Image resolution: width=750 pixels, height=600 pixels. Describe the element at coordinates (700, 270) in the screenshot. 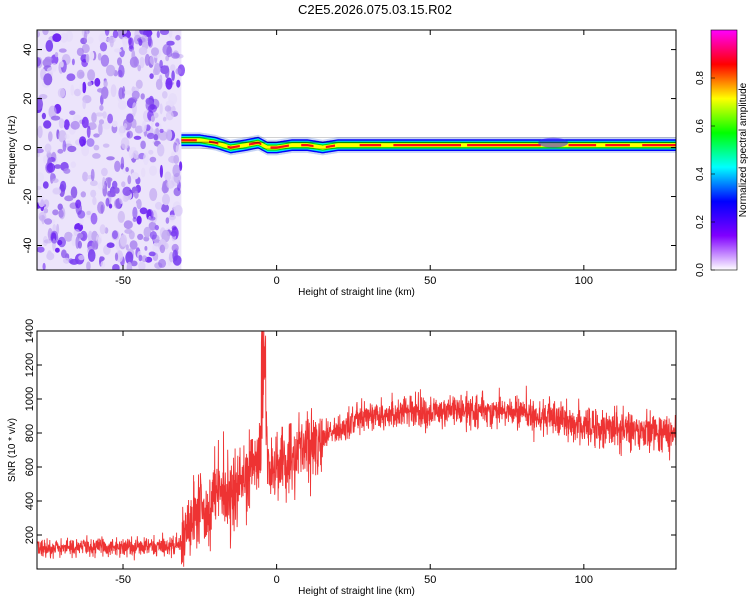

I see `colorbar-tick-label: 0.0` at that location.